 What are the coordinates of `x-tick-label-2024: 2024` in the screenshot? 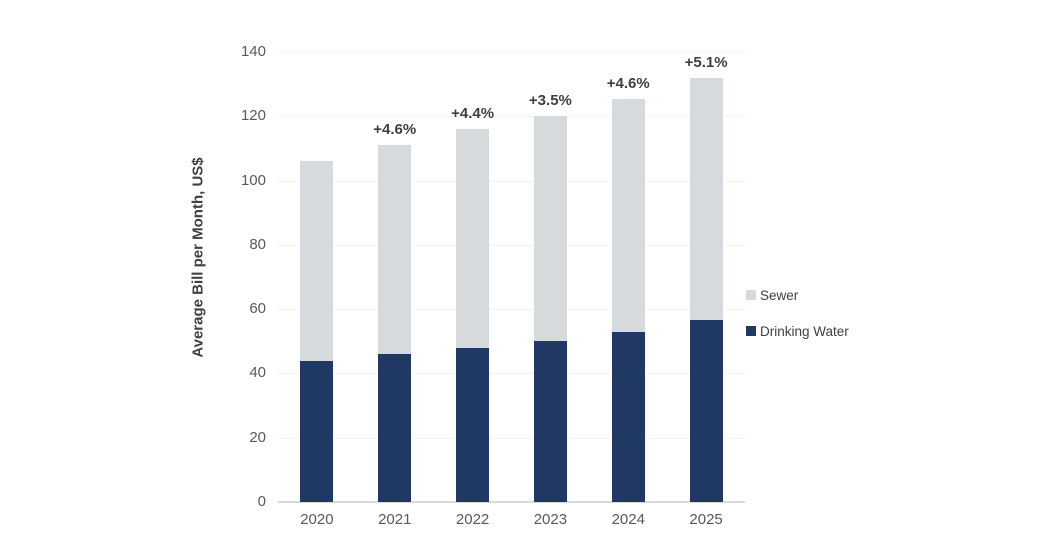 It's located at (628, 519).